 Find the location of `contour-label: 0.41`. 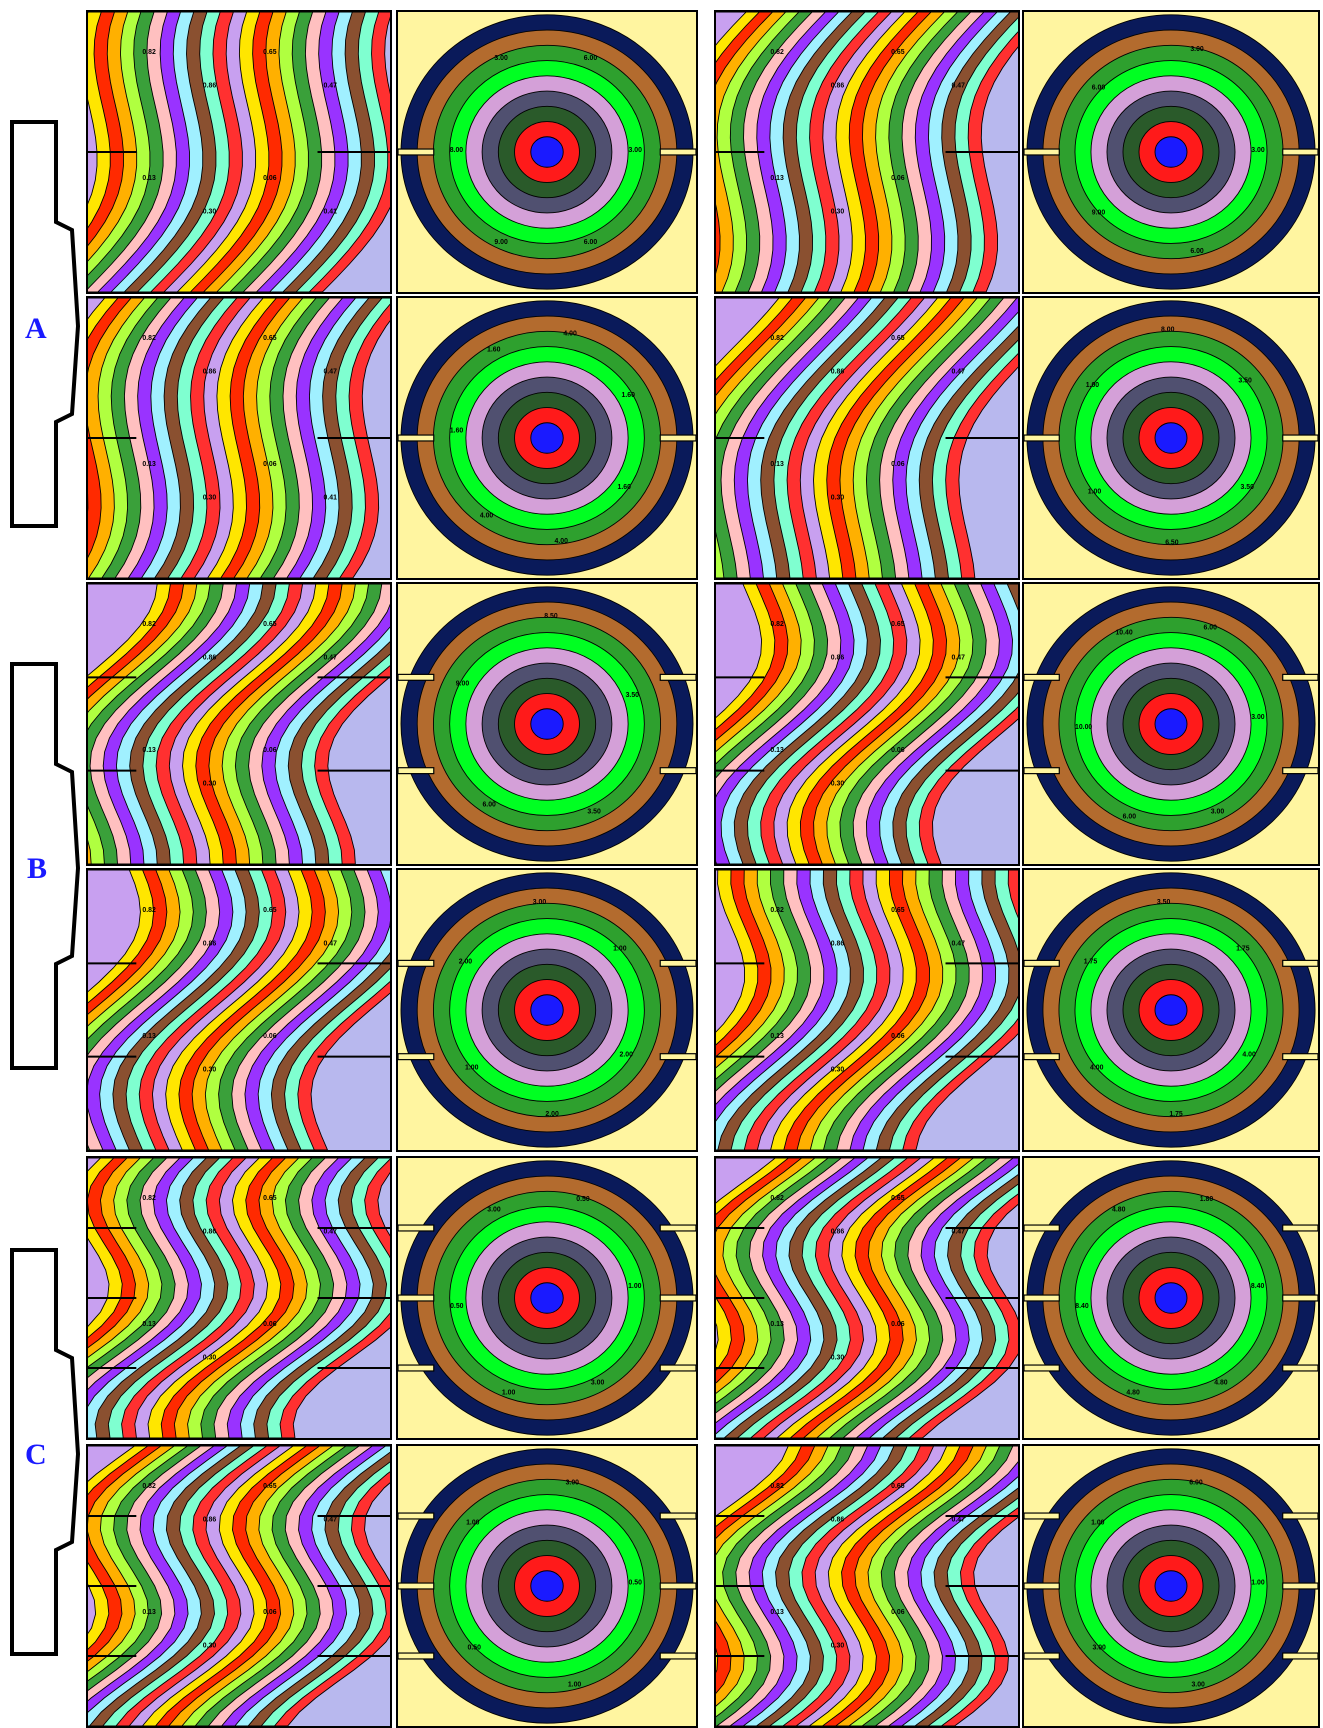

contour-label: 0.41 is located at coordinates (331, 212).